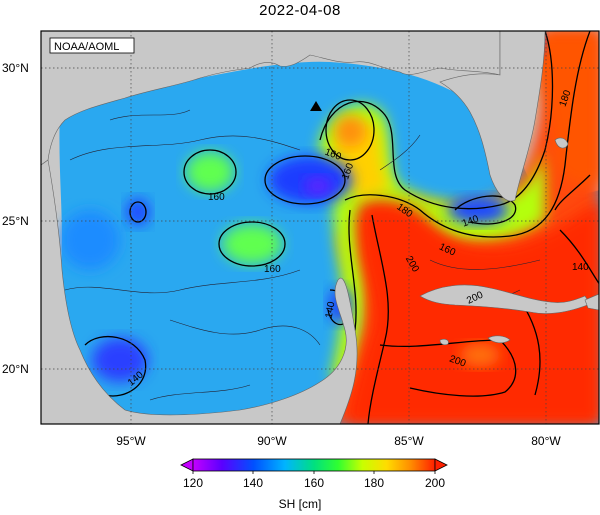 The width and height of the screenshot is (600, 515). I want to click on colorbar-high-arrow, so click(441, 465).